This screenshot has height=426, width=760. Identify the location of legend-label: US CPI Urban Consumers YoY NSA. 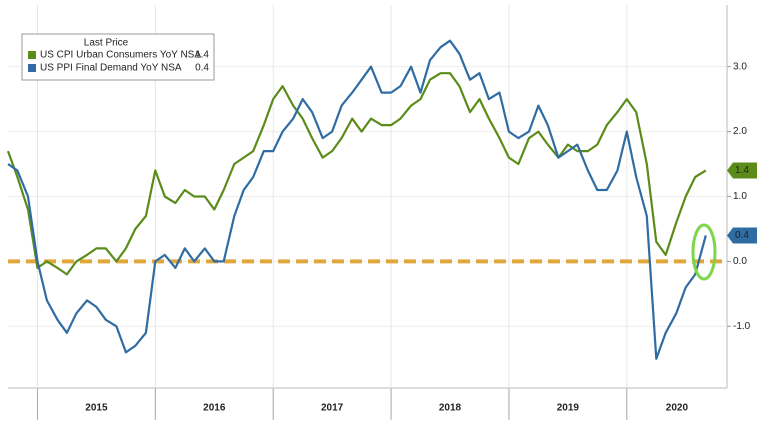
(120, 55).